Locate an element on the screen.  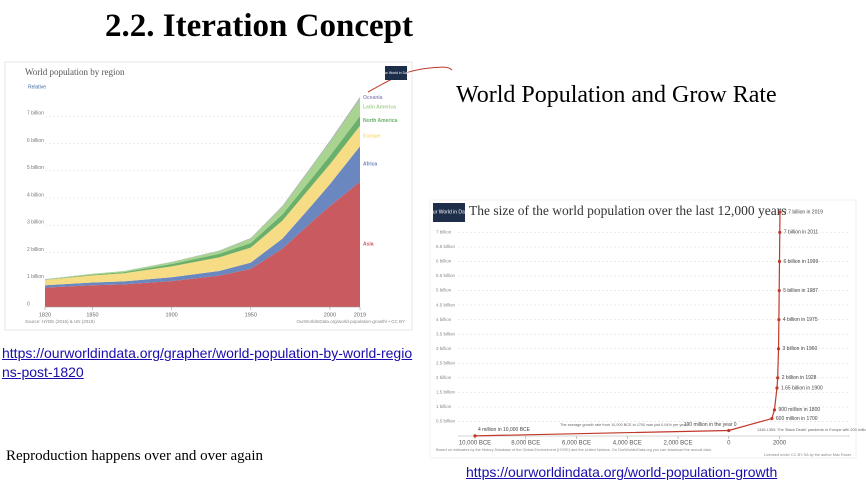
y-tick-label: 0.5 billion is located at coordinates (446, 421).